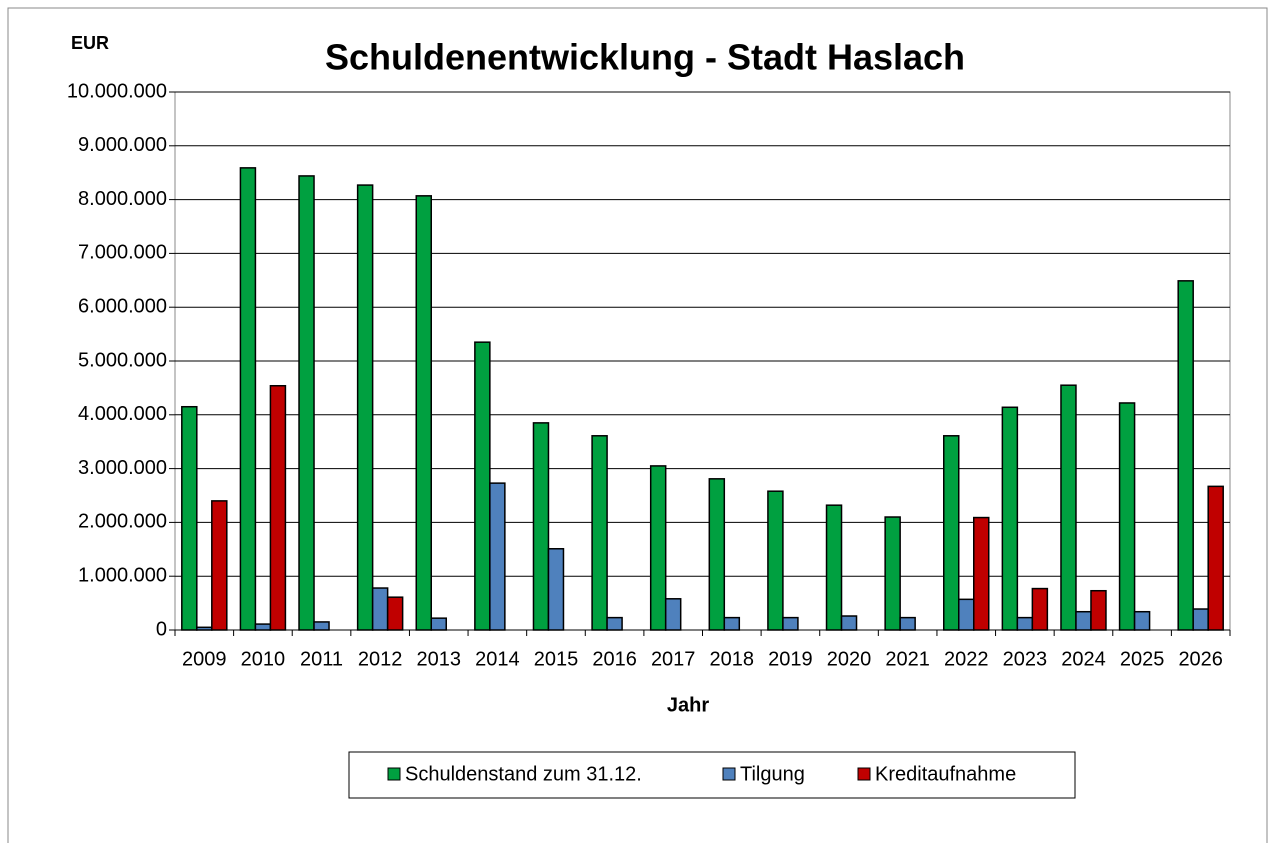 The image size is (1275, 848). What do you see at coordinates (122, 414) in the screenshot?
I see `y-tick-label: 4.000.000` at bounding box center [122, 414].